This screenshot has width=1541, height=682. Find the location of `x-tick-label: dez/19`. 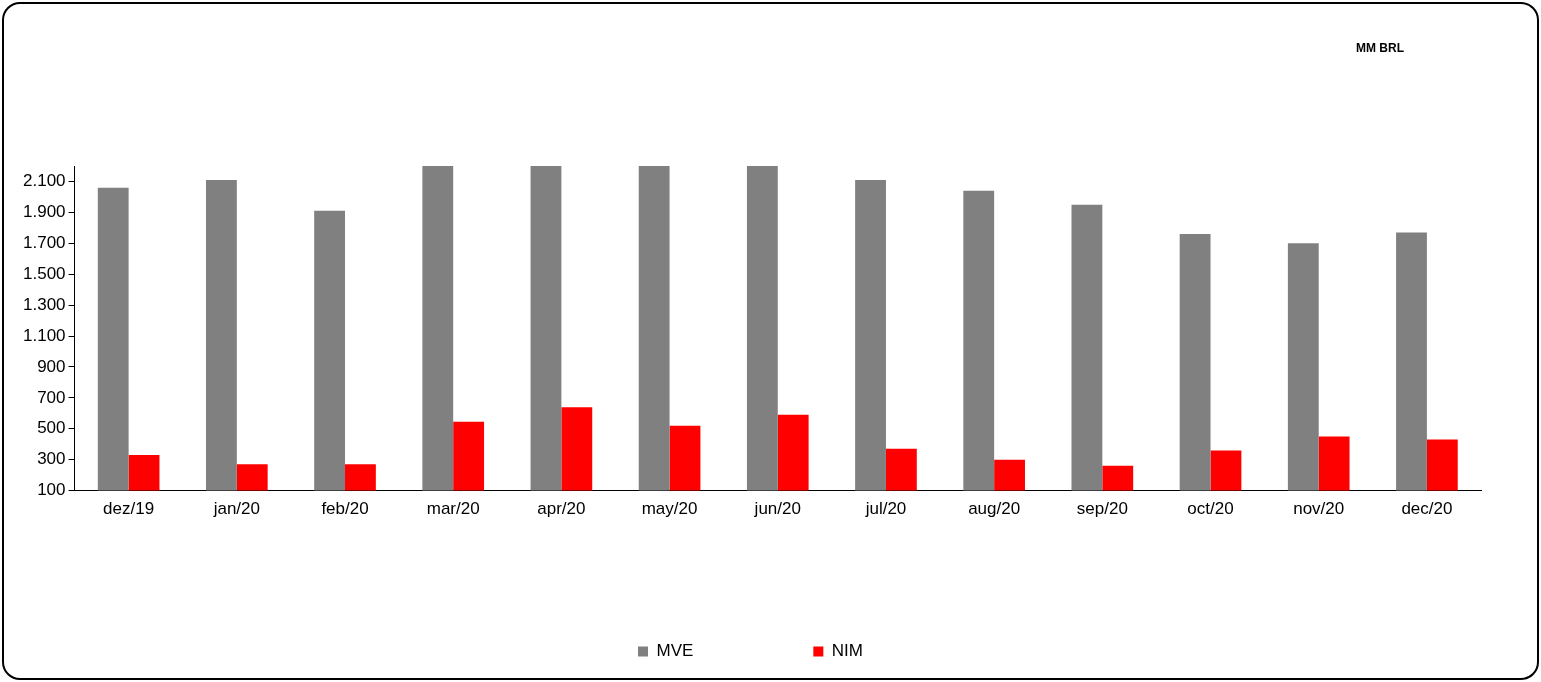

x-tick-label: dez/19 is located at coordinates (129, 509).